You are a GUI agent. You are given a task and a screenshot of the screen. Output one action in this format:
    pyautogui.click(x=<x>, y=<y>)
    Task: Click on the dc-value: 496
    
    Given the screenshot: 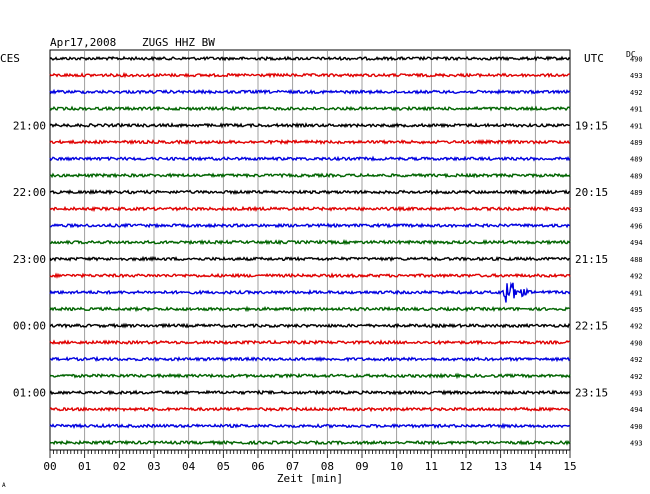 What is the action you would take?
    pyautogui.click(x=636, y=227)
    